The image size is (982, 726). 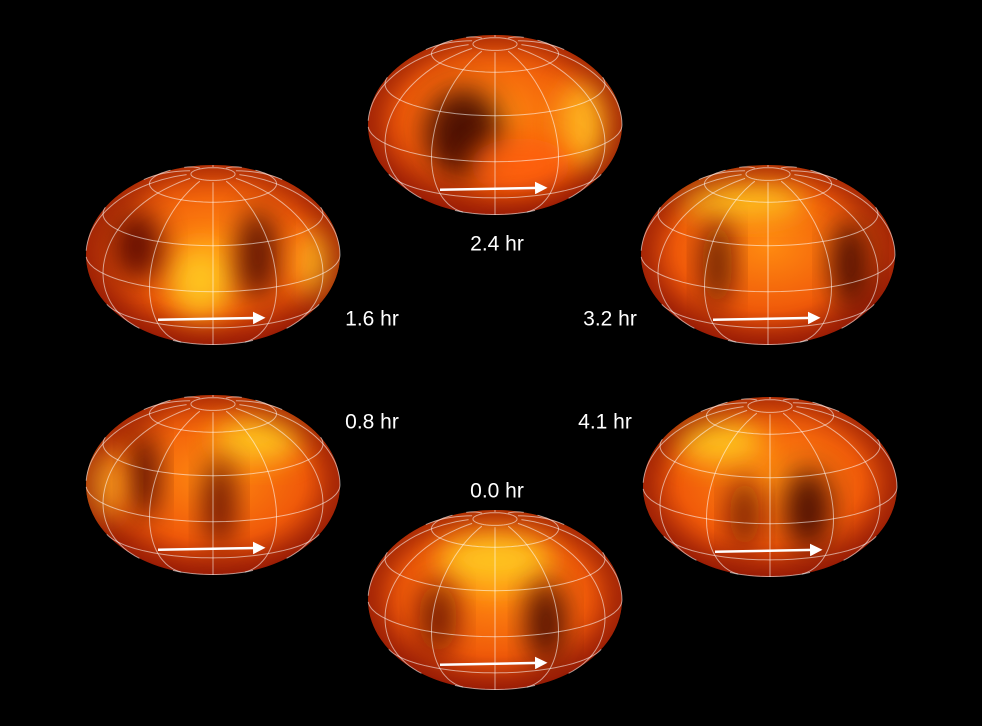 What do you see at coordinates (605, 422) in the screenshot?
I see `time-label: 4.1 hr` at bounding box center [605, 422].